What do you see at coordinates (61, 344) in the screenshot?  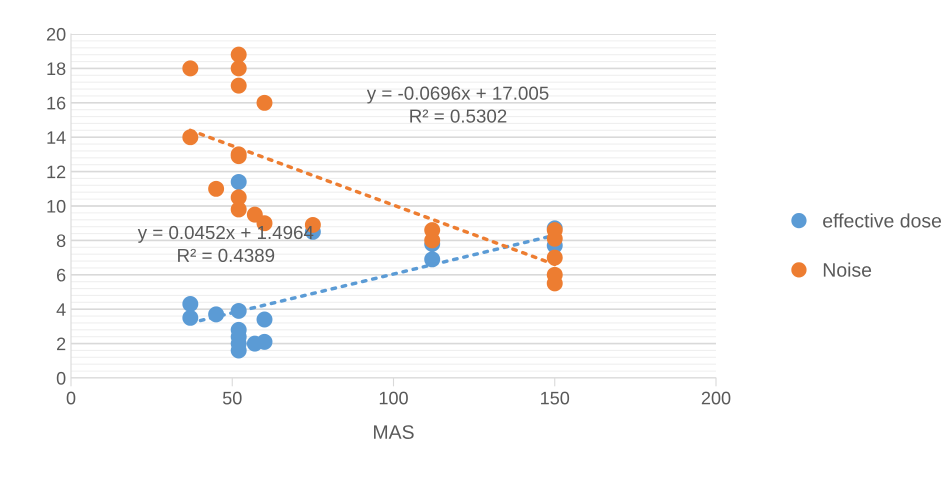 I see `y-tick-label: 2` at bounding box center [61, 344].